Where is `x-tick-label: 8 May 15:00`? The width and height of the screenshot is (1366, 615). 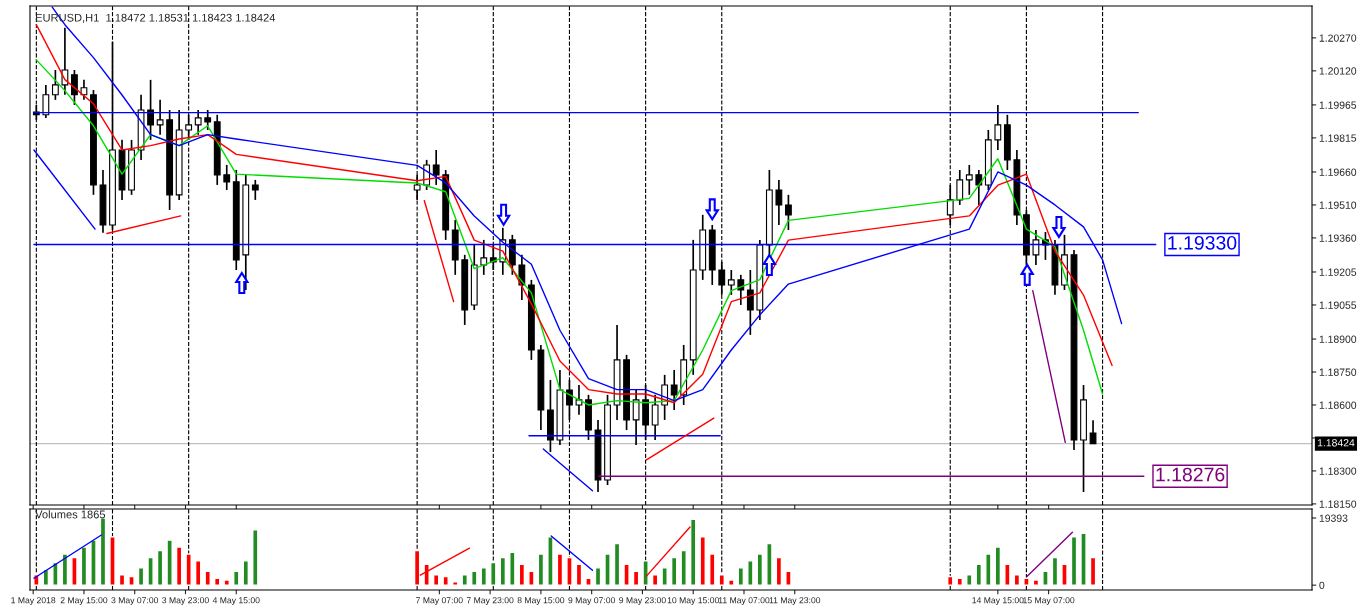 x-tick-label: 8 May 15:00 is located at coordinates (541, 601).